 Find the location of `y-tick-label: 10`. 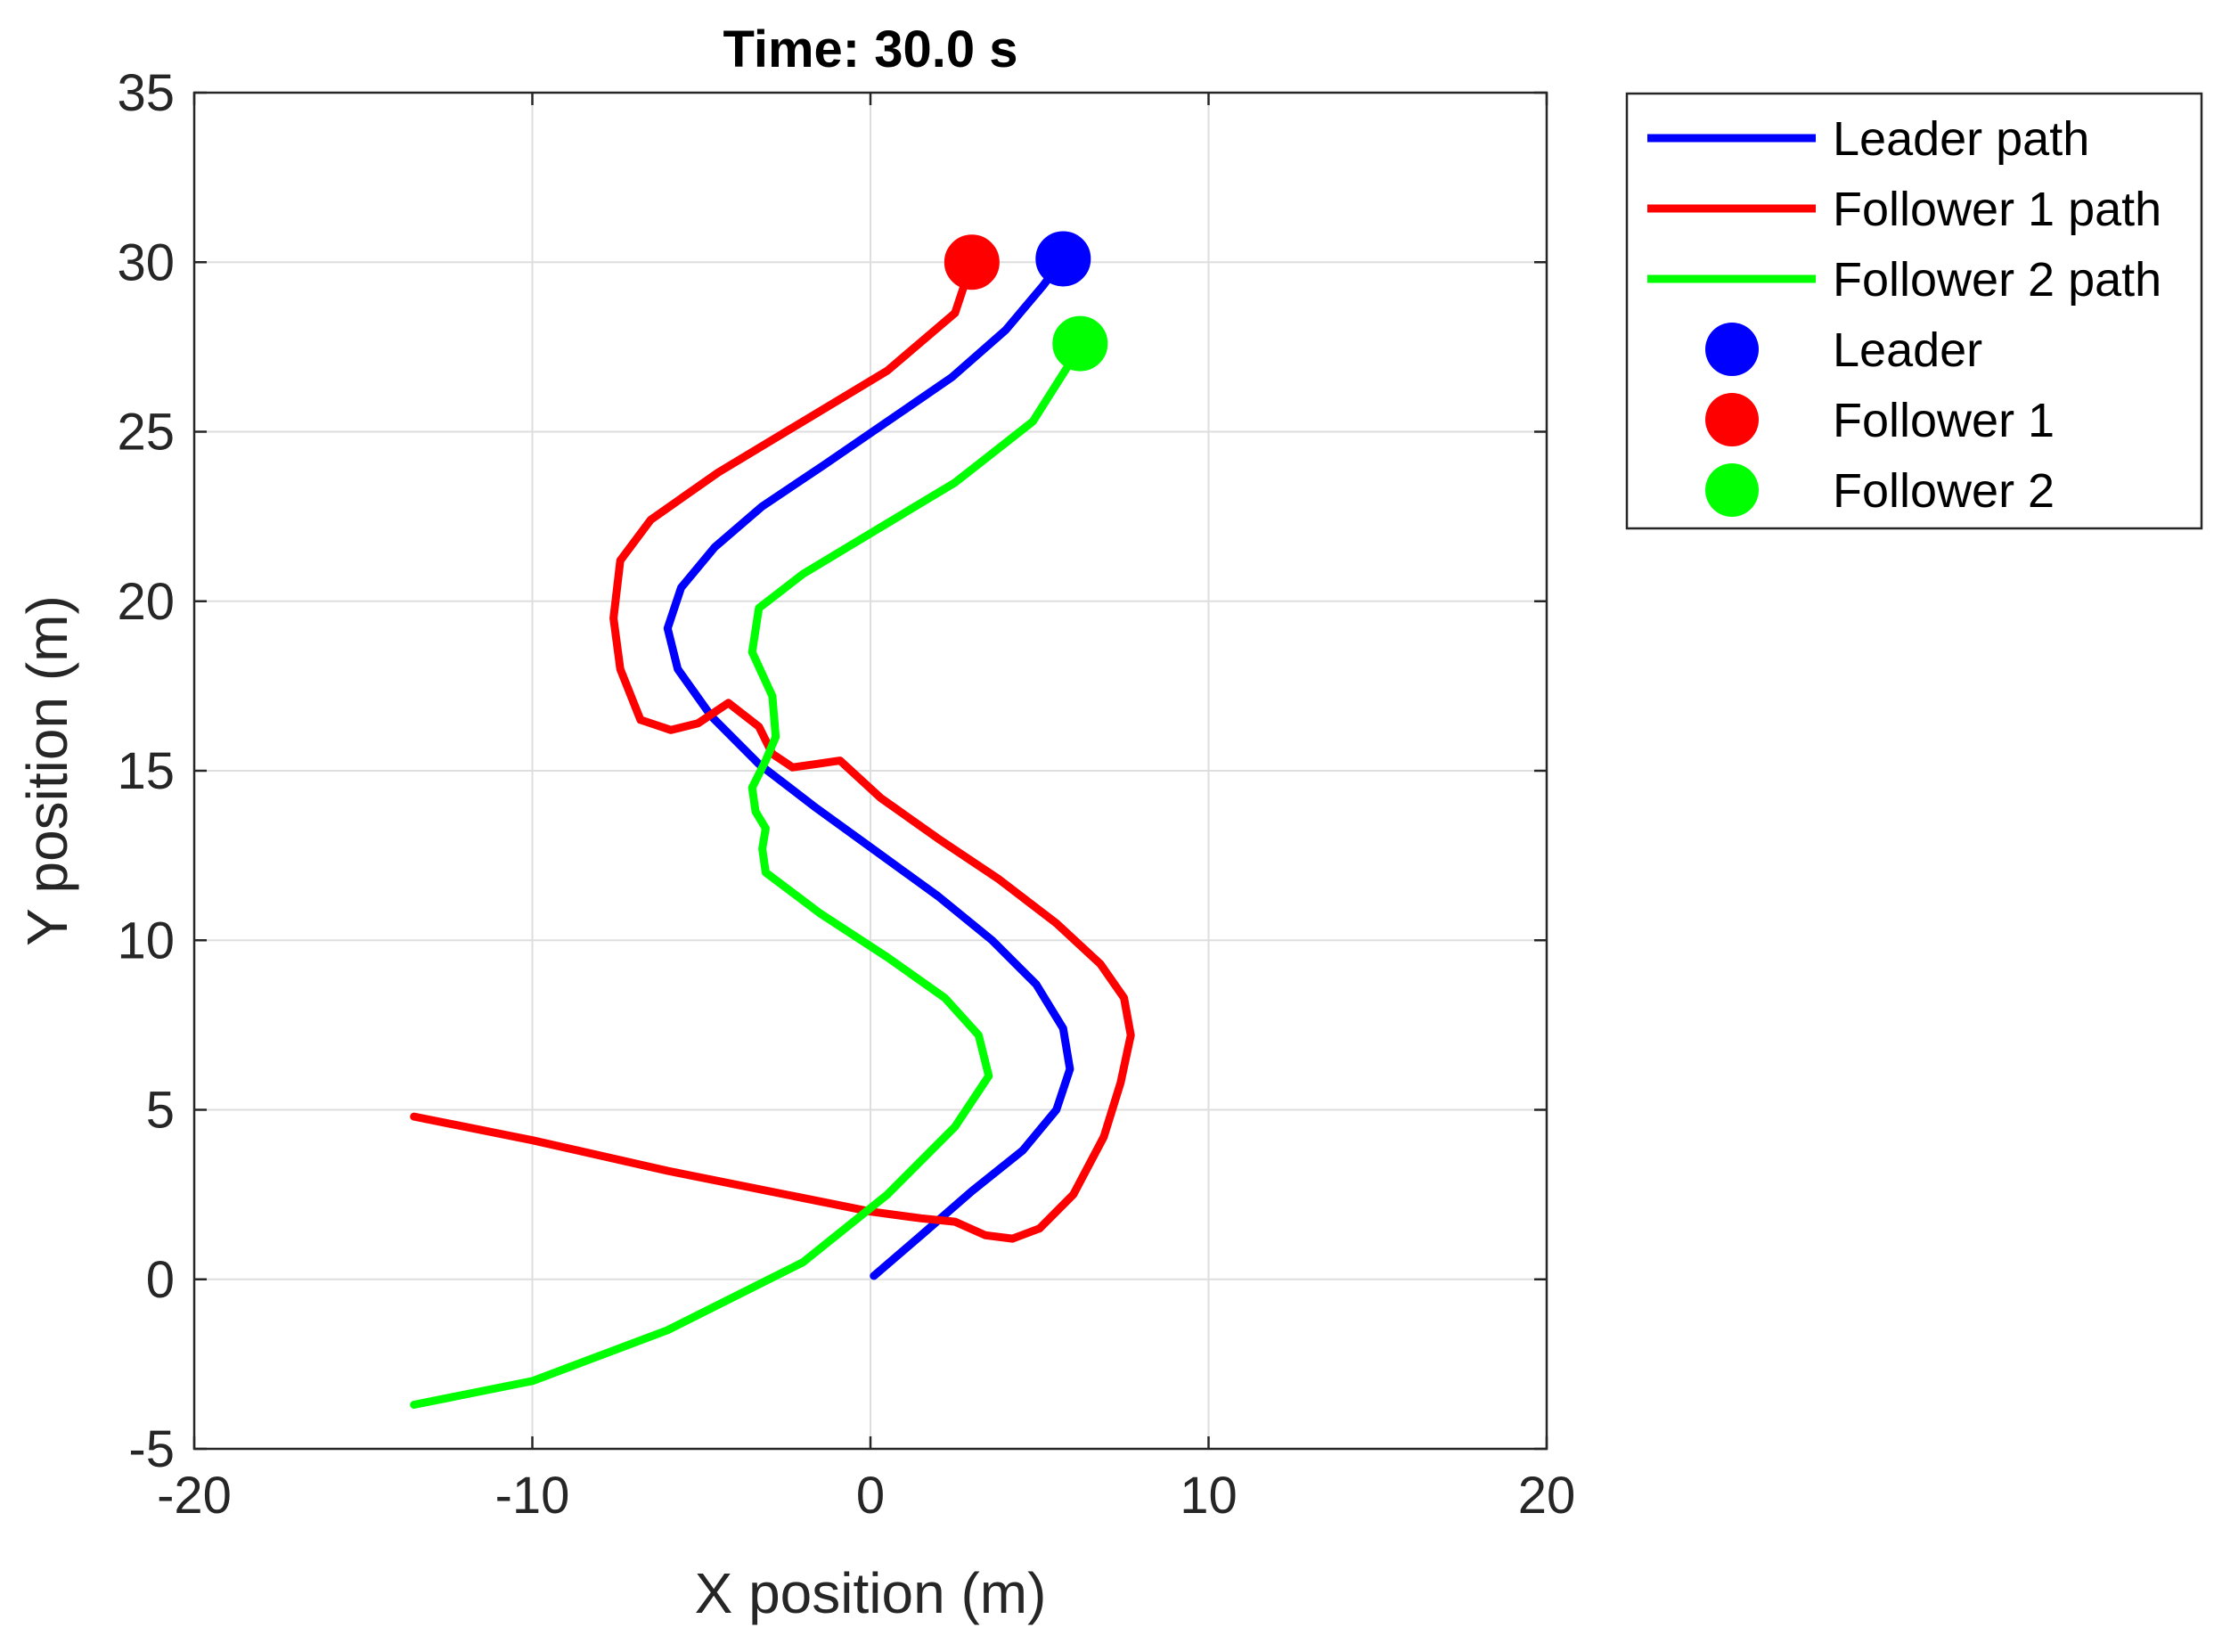

y-tick-label: 10 is located at coordinates (146, 941).